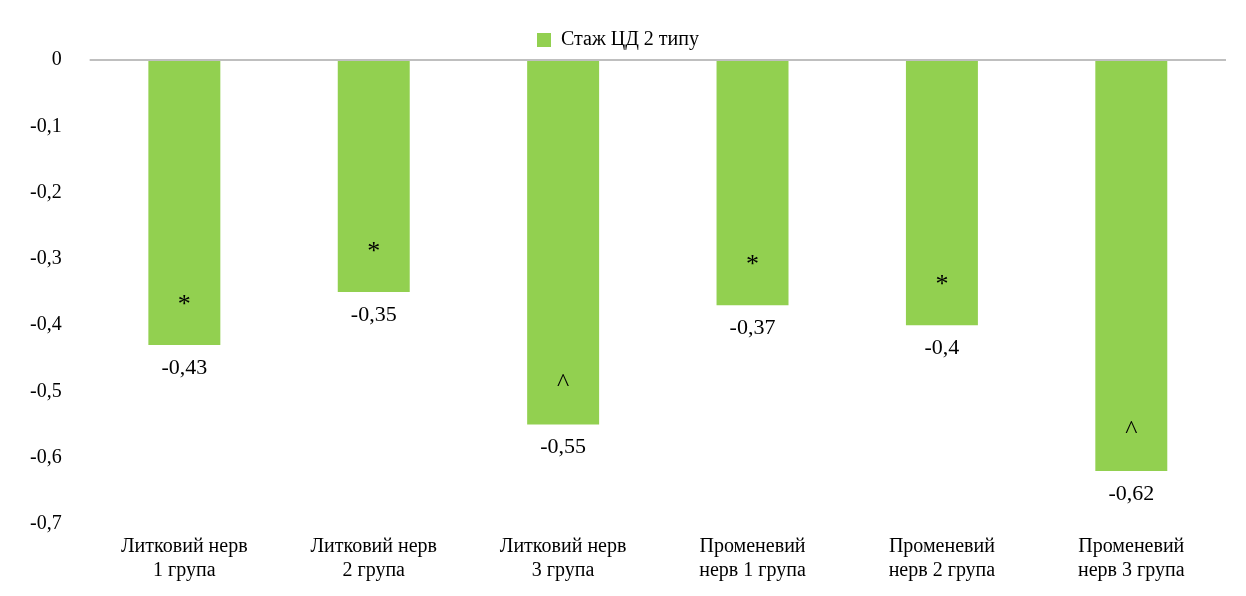 This screenshot has height=596, width=1246. What do you see at coordinates (752, 558) in the screenshot?
I see `x-tick-label: Променевий нерв 1 група` at bounding box center [752, 558].